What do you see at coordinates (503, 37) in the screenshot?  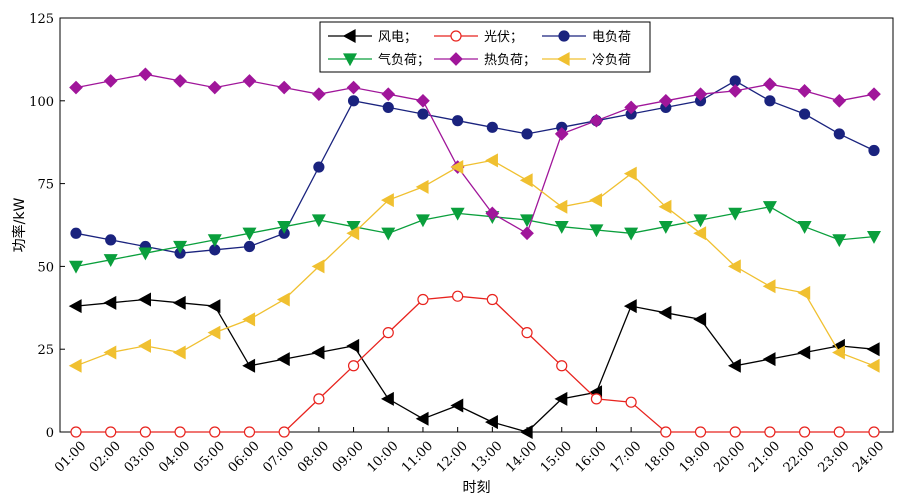 I see `legend-label: 光伏；` at bounding box center [503, 37].